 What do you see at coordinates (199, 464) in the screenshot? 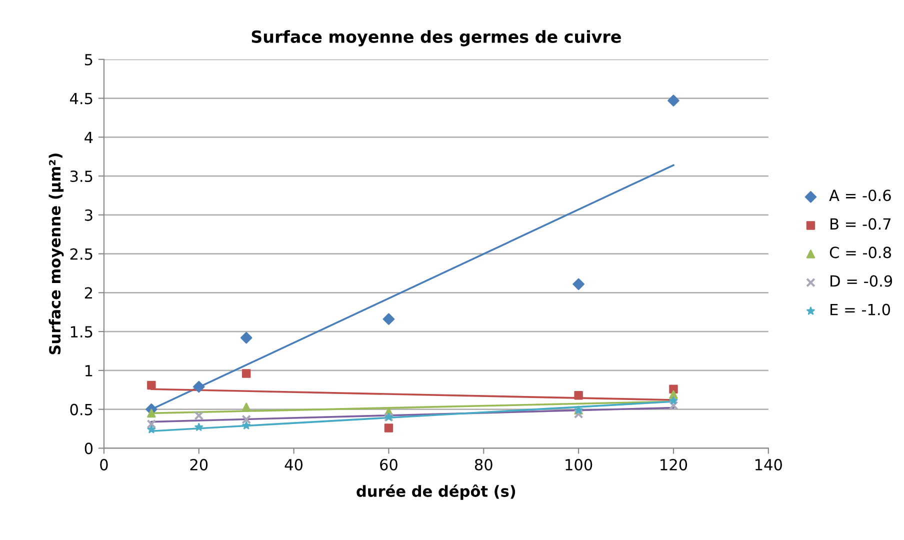
I see `x-tick-label: 20` at bounding box center [199, 464].